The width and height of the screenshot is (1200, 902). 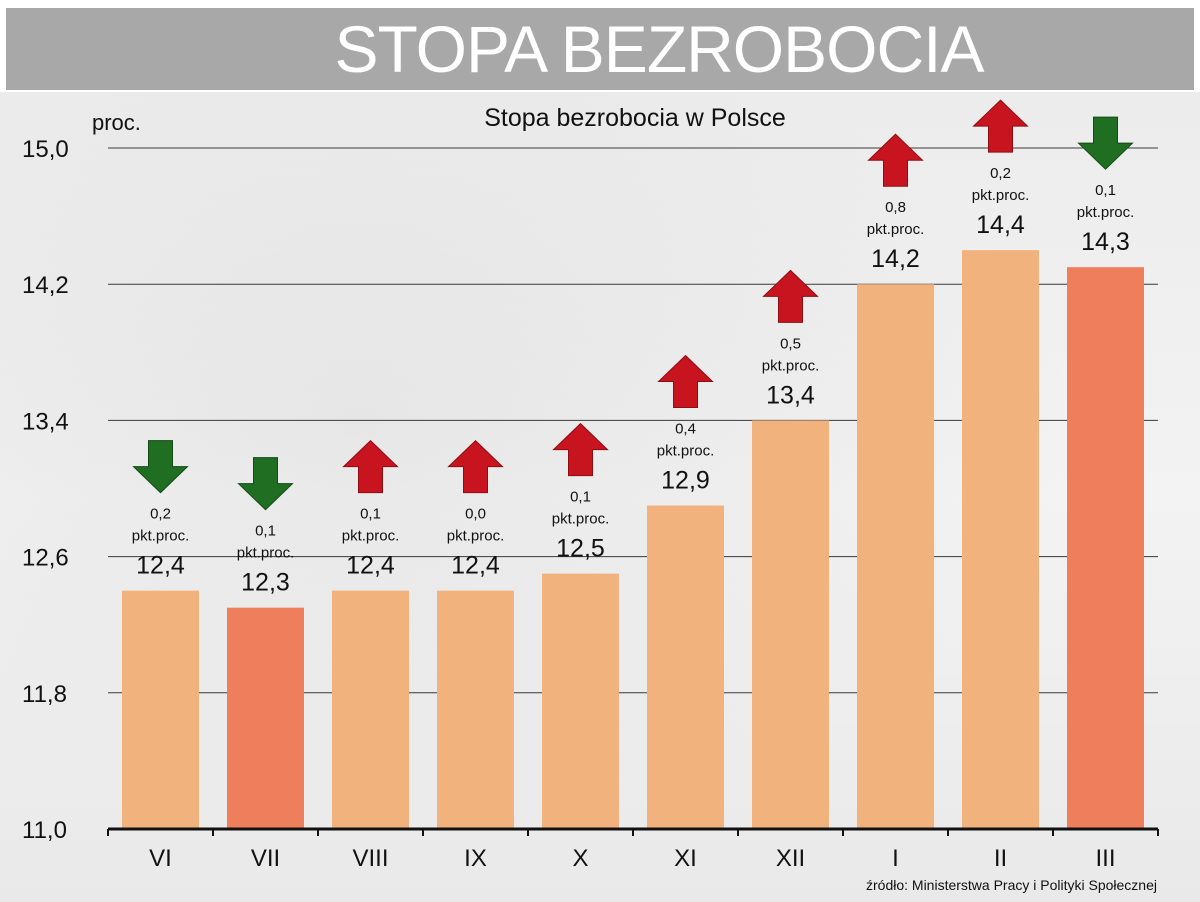 I want to click on data-label: 14,2, so click(x=895, y=259).